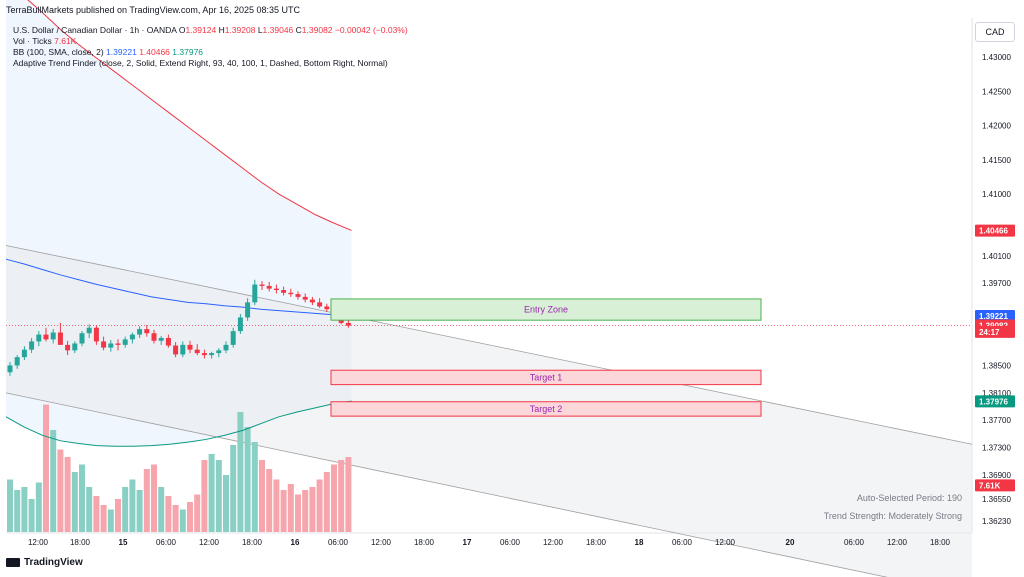  Describe the element at coordinates (639, 542) in the screenshot. I see `x-tick-label: 18` at that location.